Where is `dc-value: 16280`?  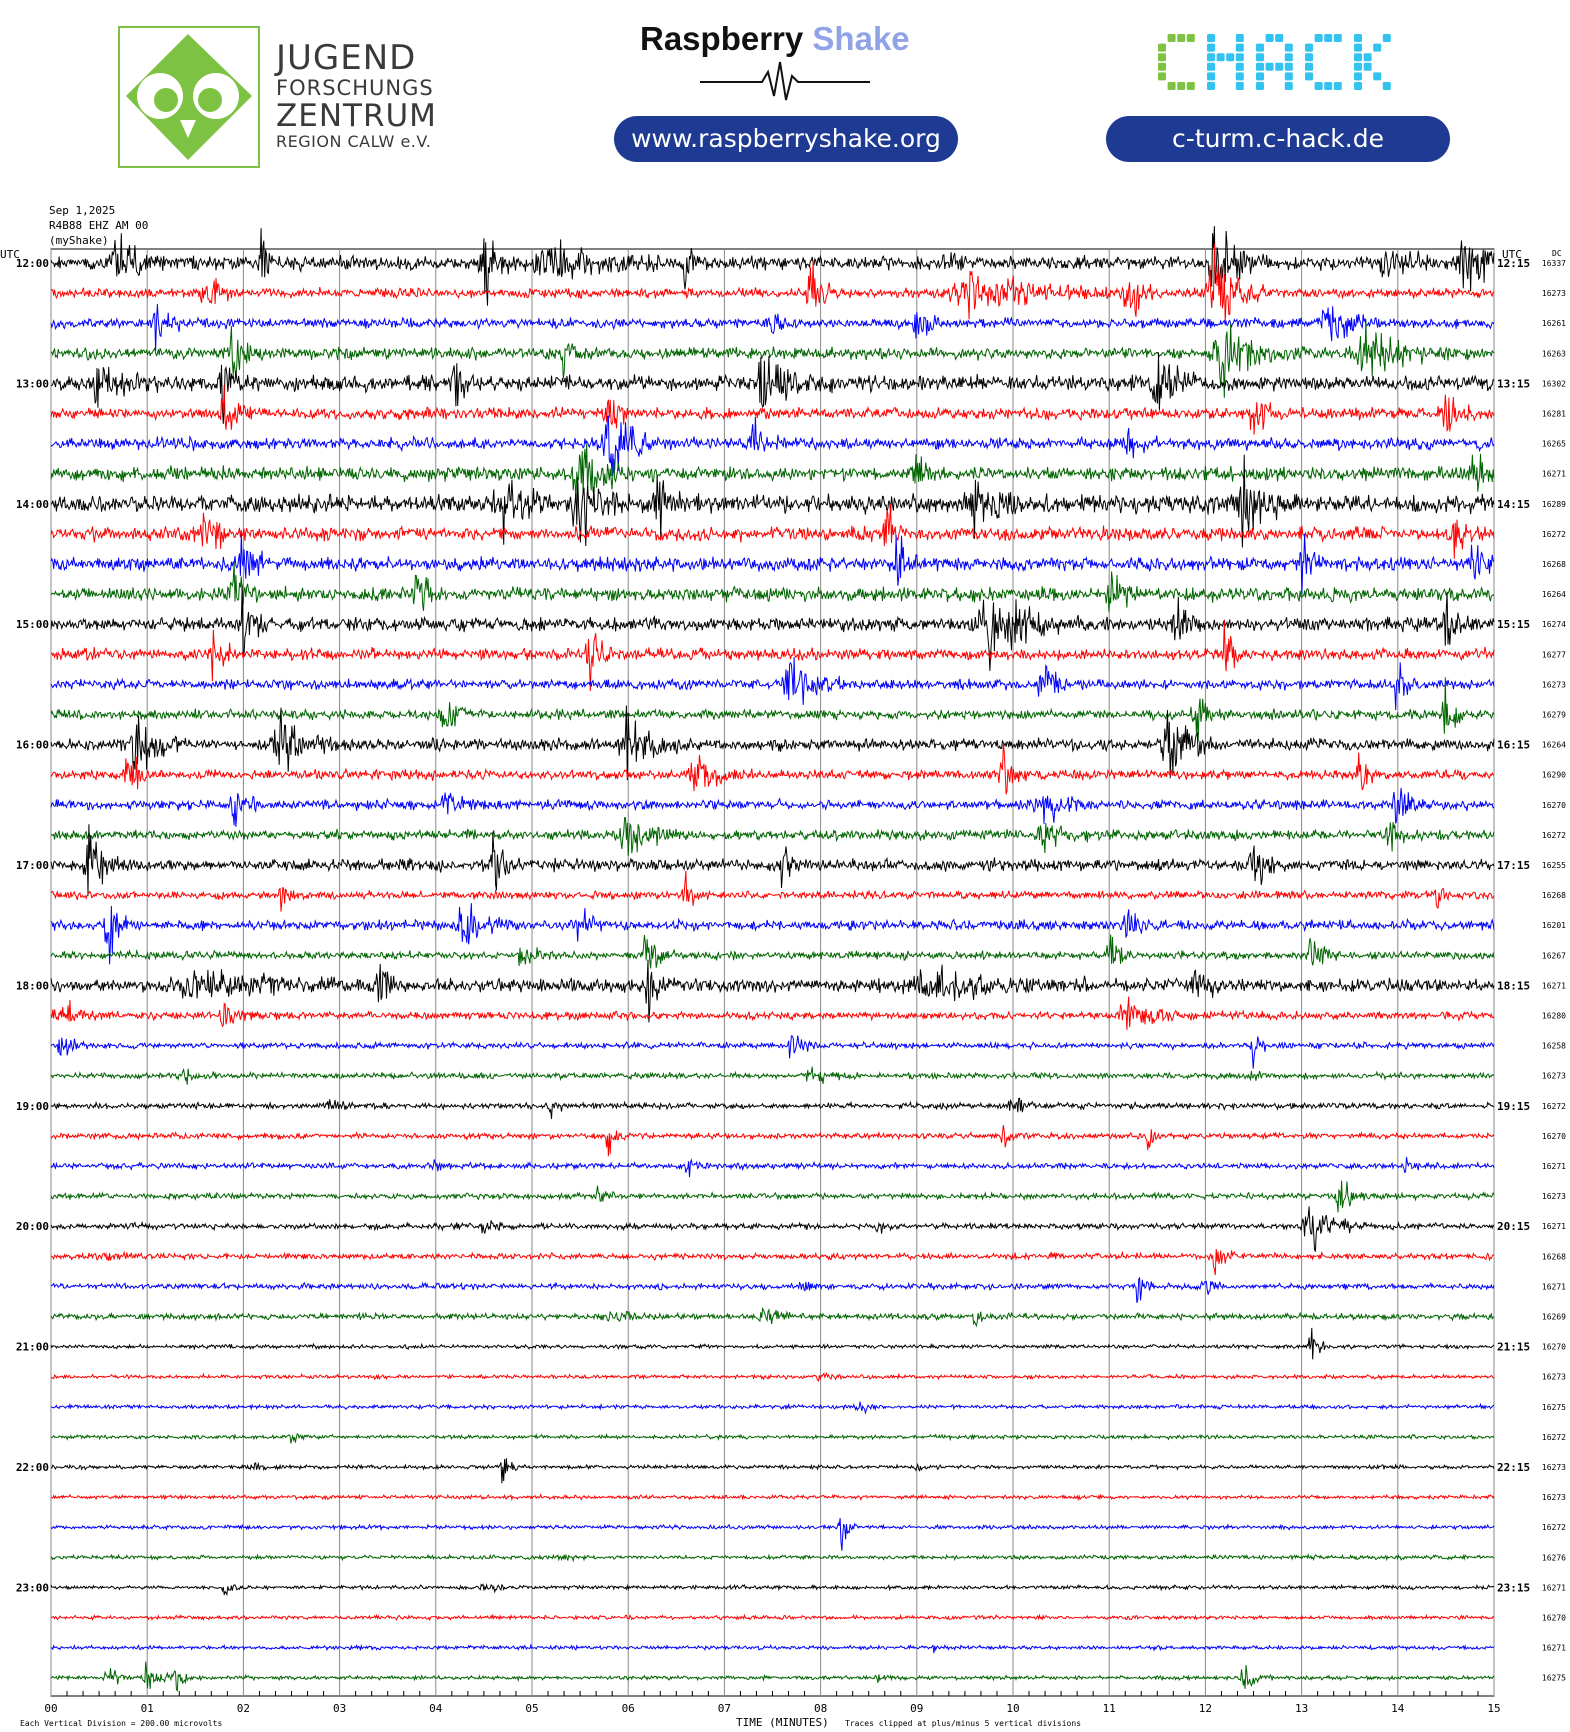
dc-value: 16280 is located at coordinates (1554, 1016).